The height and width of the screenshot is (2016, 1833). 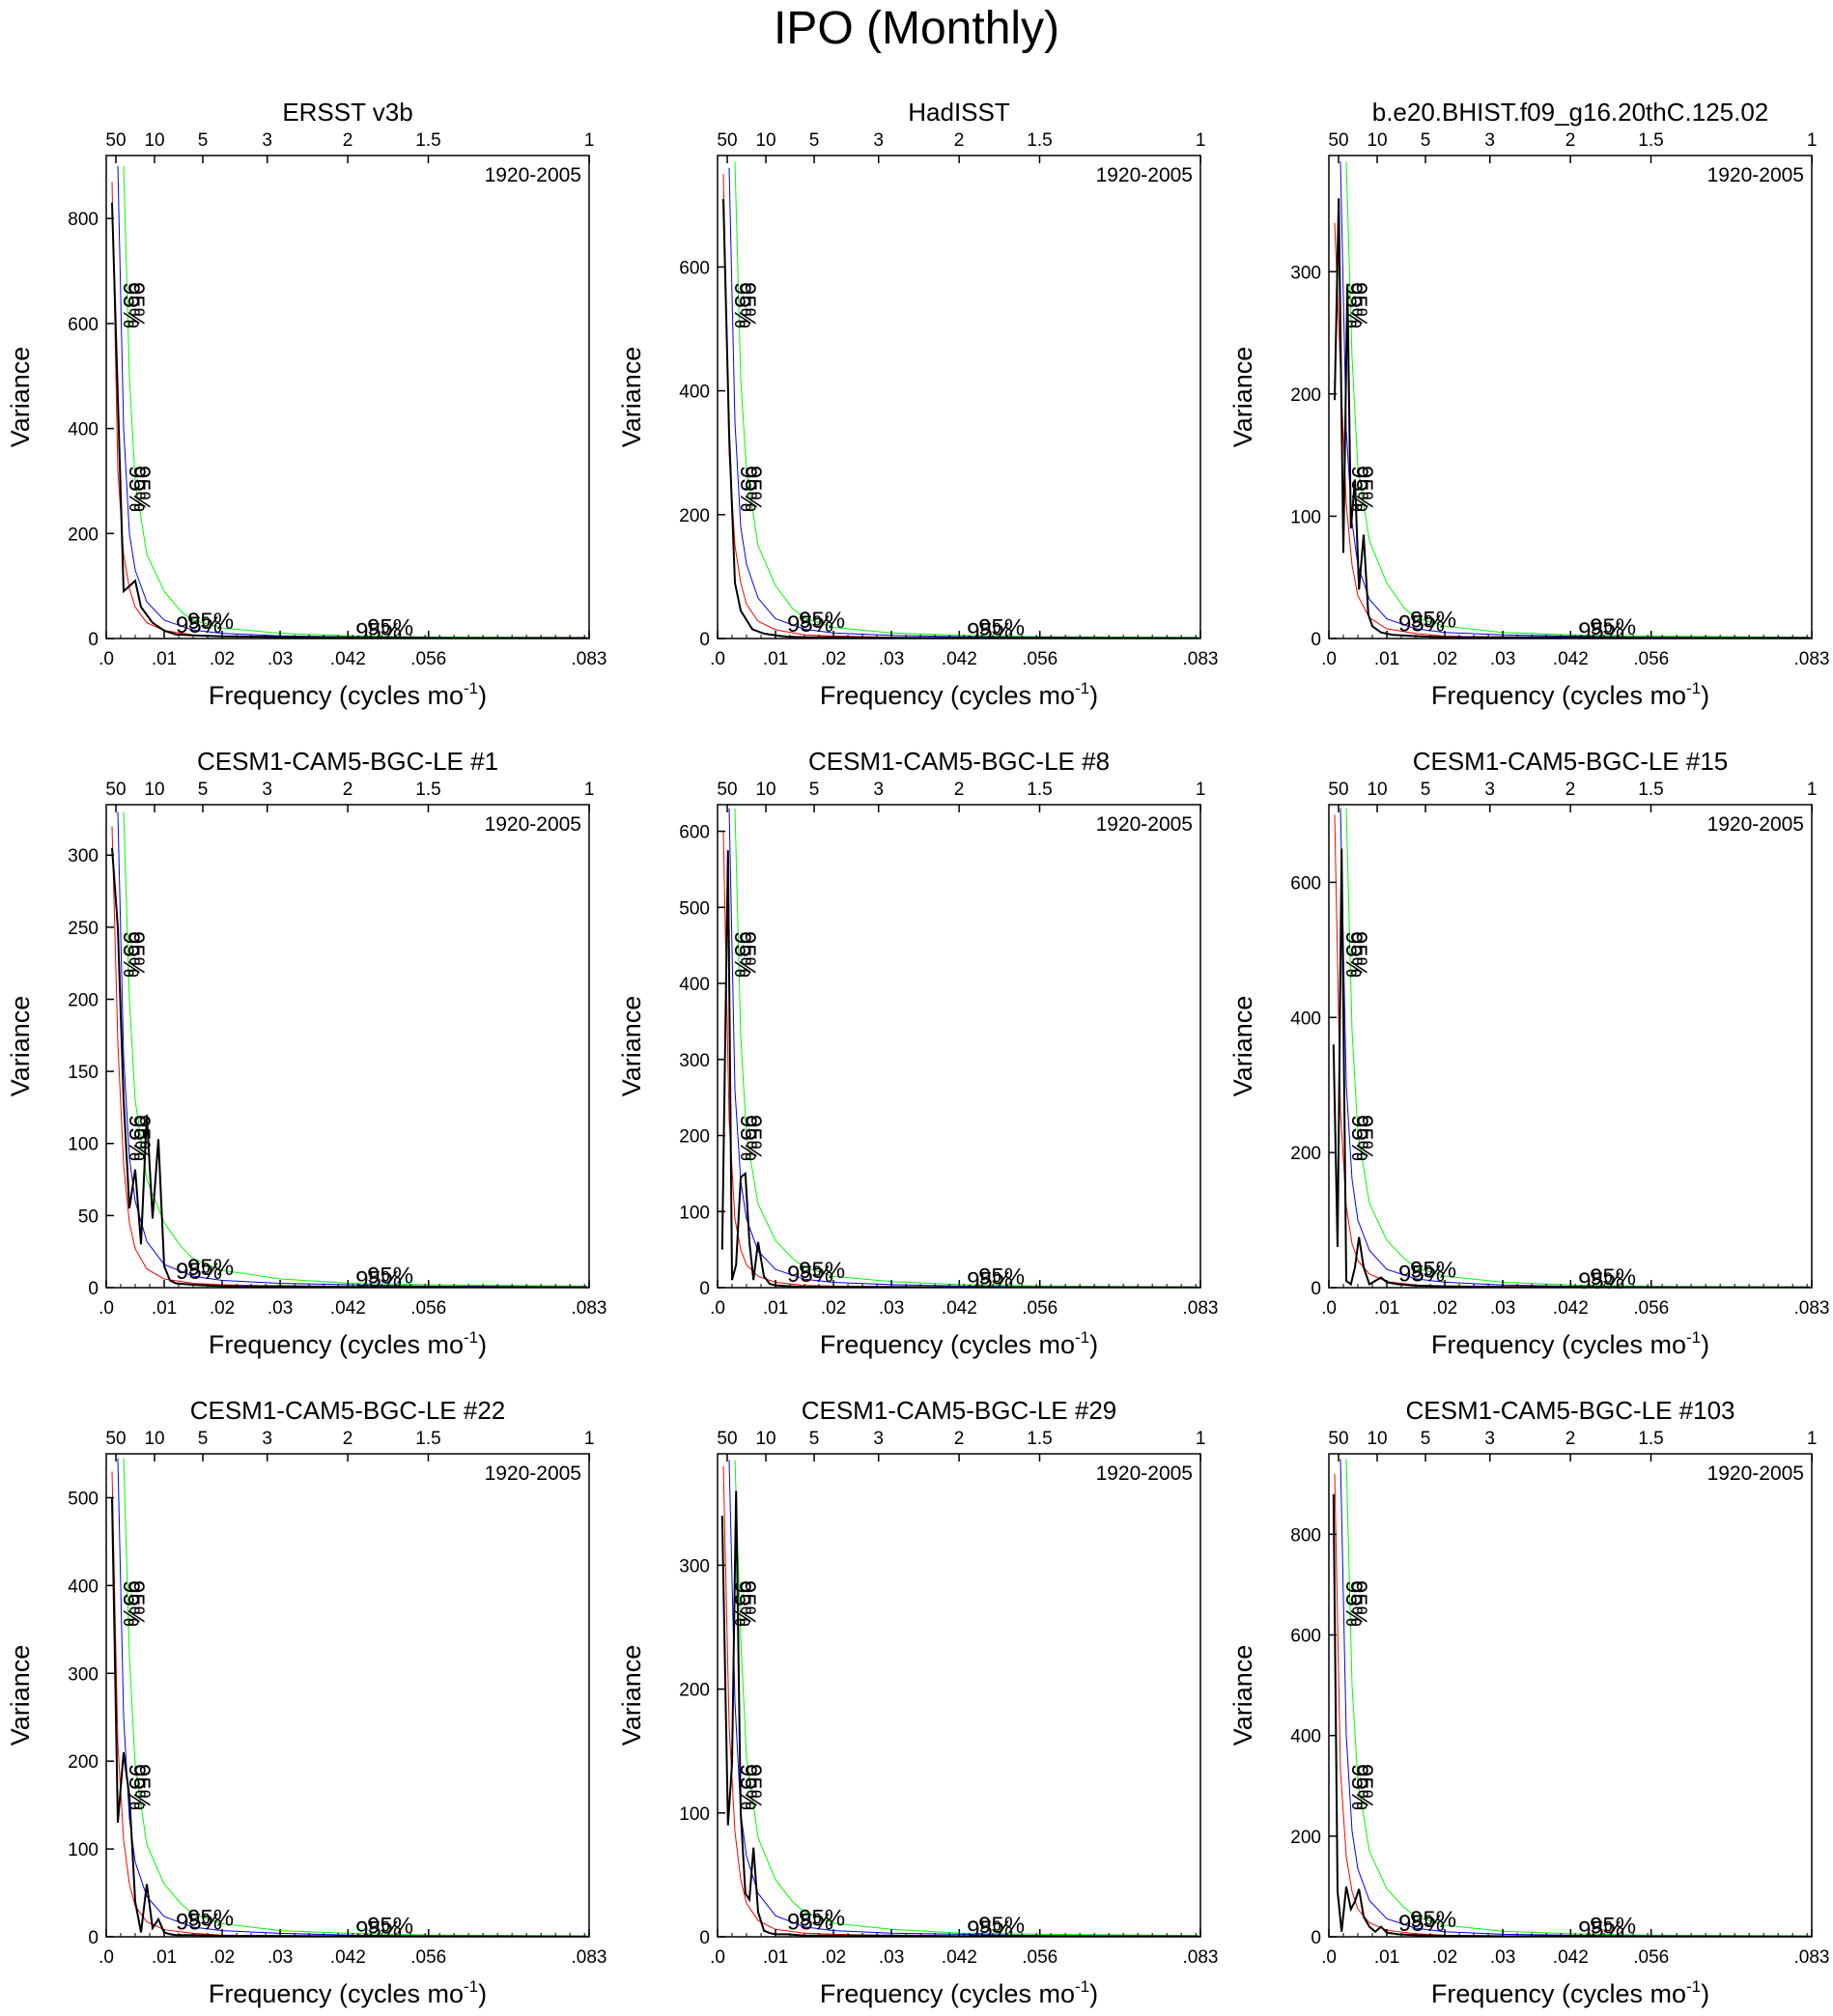 I want to click on y-tick-label: 800, so click(x=83, y=220).